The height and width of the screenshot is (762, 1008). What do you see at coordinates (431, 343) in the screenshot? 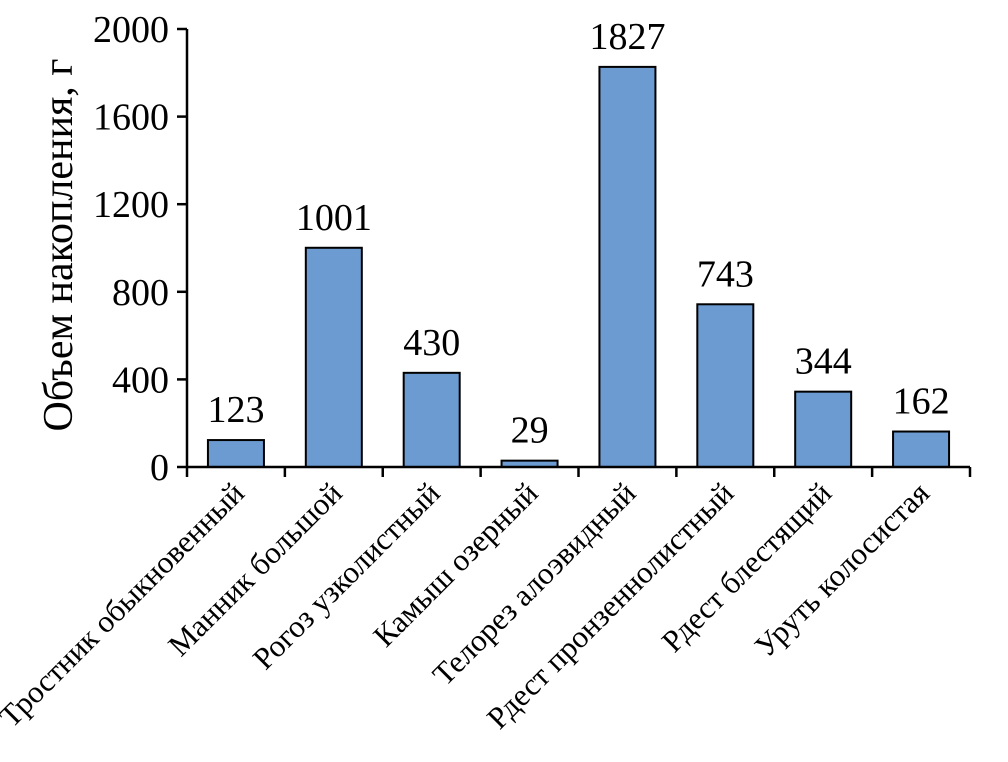
I see `data-label: 430` at bounding box center [431, 343].